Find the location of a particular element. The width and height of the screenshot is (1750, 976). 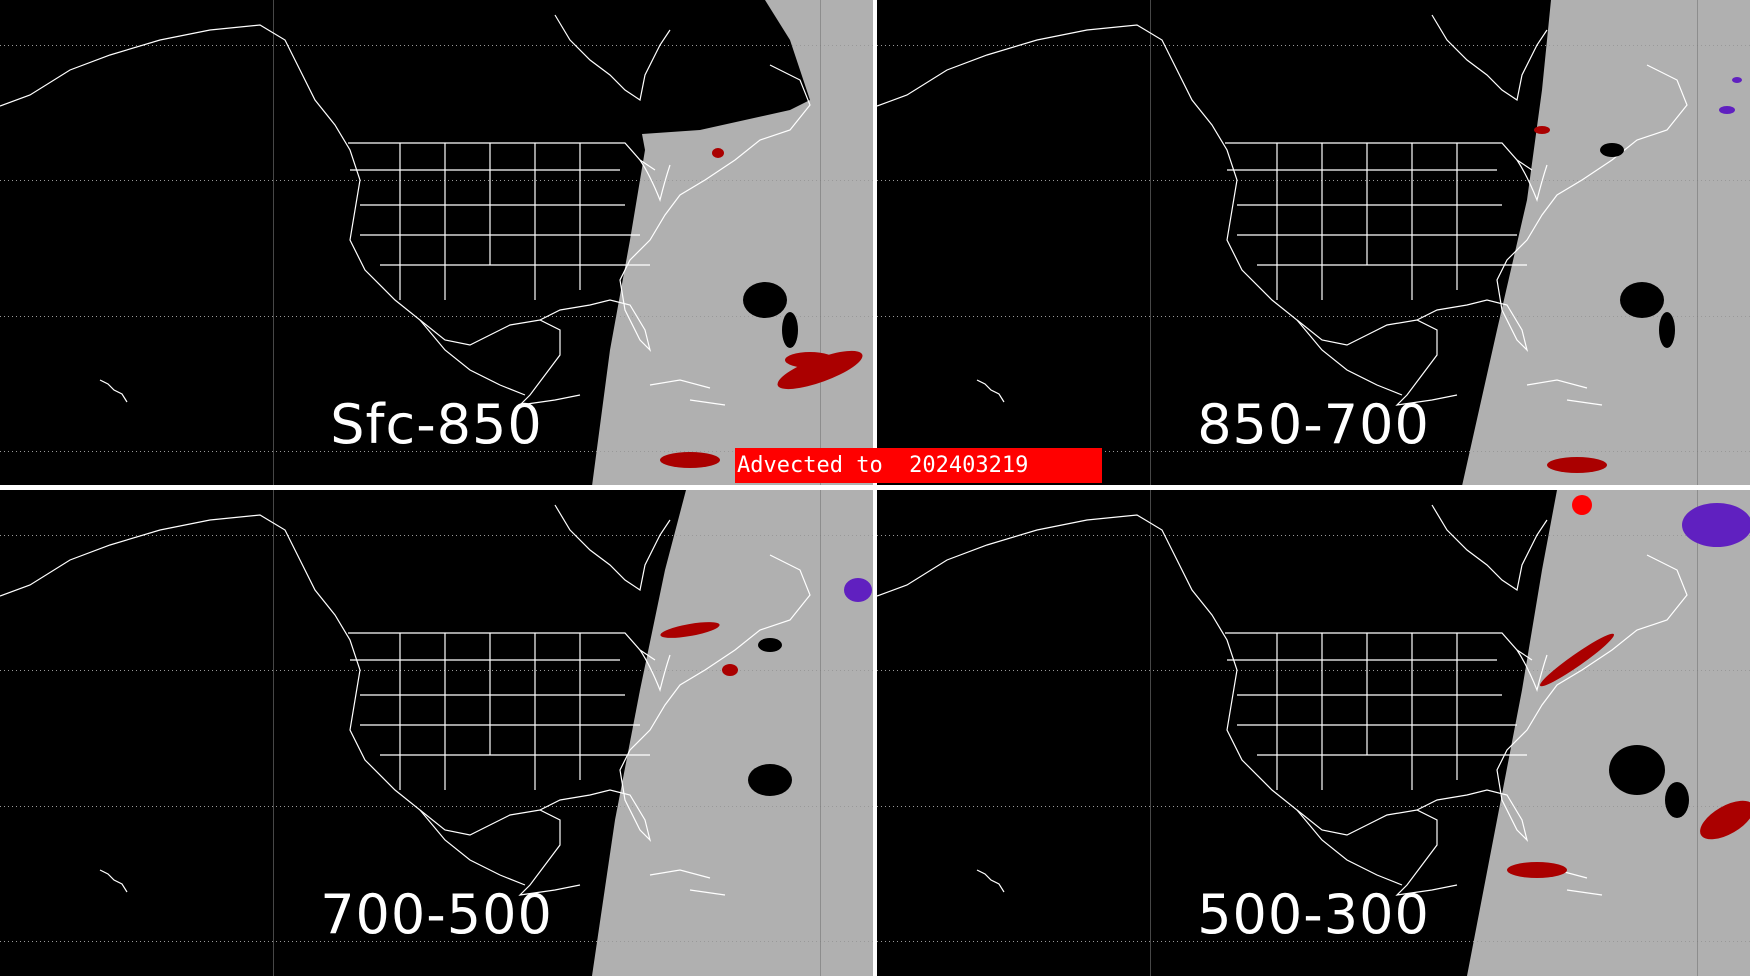

horizontal-divider is located at coordinates (875, 487).